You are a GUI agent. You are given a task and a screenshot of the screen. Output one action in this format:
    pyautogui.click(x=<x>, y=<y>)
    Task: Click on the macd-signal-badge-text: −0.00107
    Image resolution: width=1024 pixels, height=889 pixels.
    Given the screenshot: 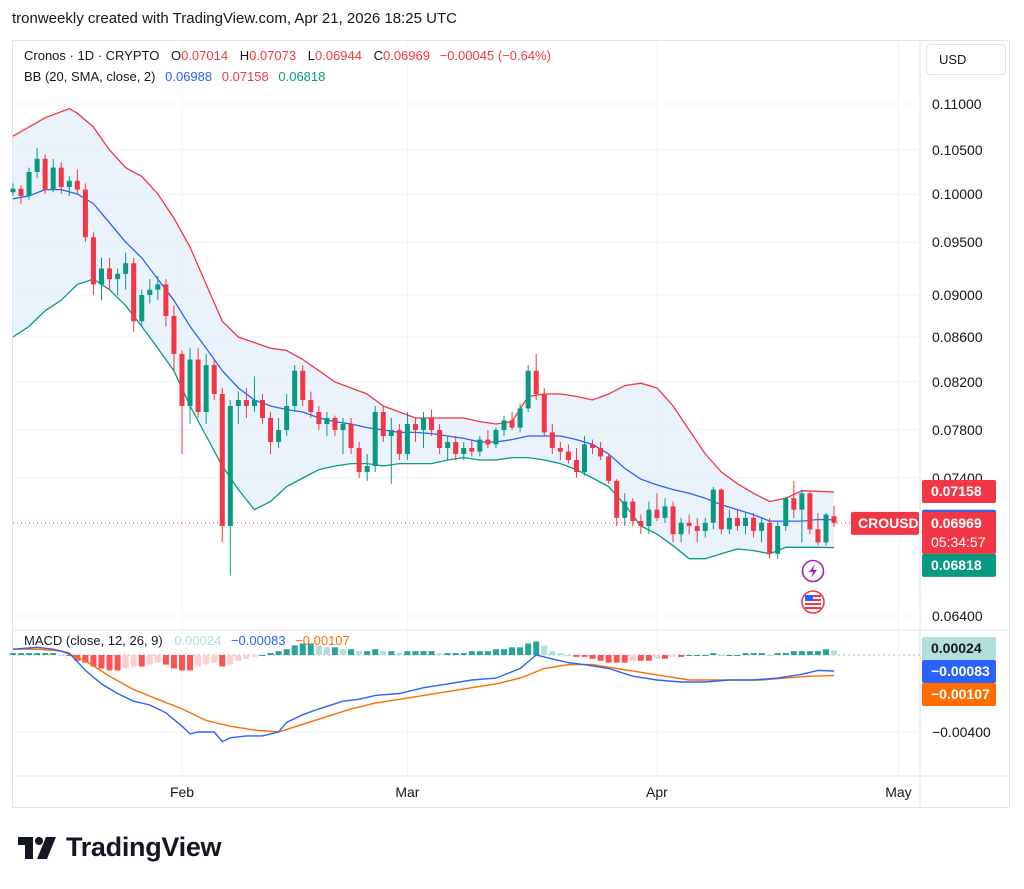 What is the action you would take?
    pyautogui.click(x=960, y=694)
    